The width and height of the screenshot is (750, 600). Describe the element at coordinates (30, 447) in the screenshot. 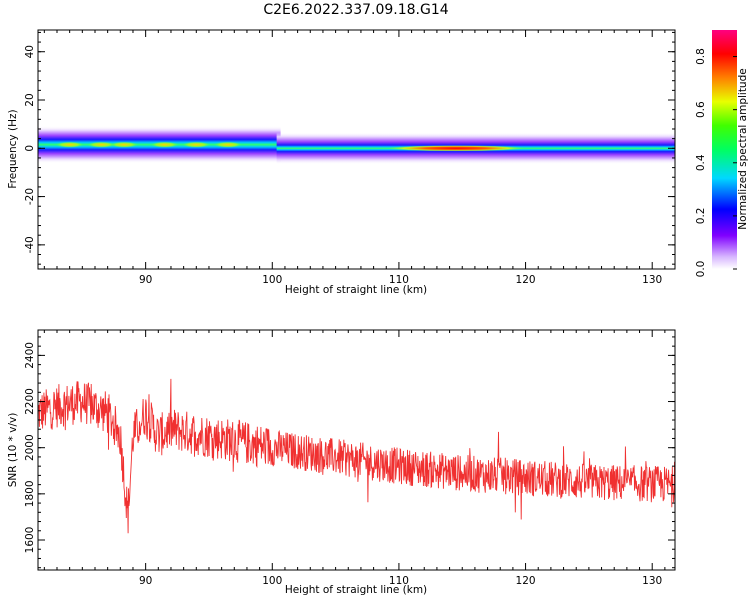

I see `y-tick-label: 2000` at that location.